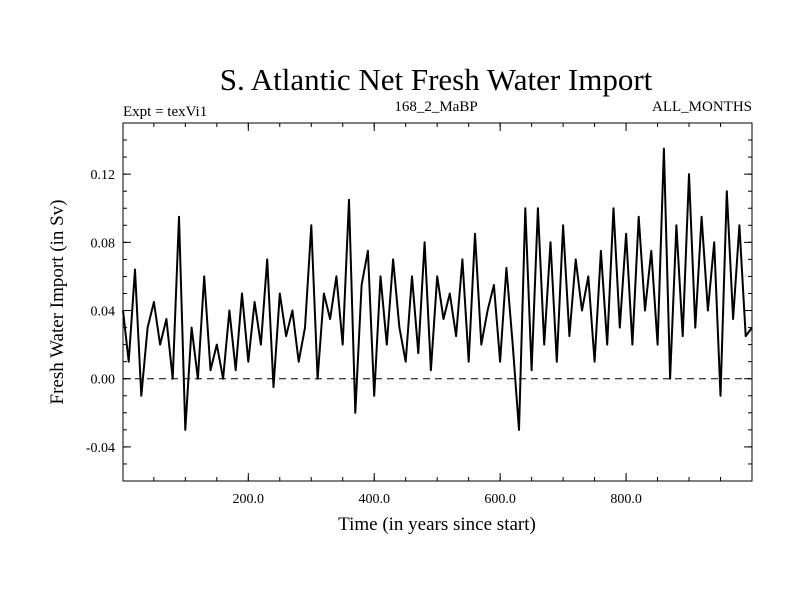  Describe the element at coordinates (57, 302) in the screenshot. I see `y-axis-label: Fresh Water Import (in Sv)` at that location.